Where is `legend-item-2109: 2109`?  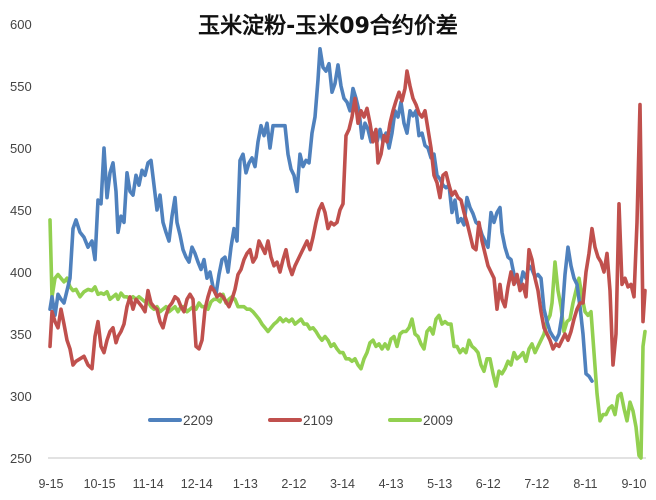 legend-item-2109: 2109 is located at coordinates (300, 420).